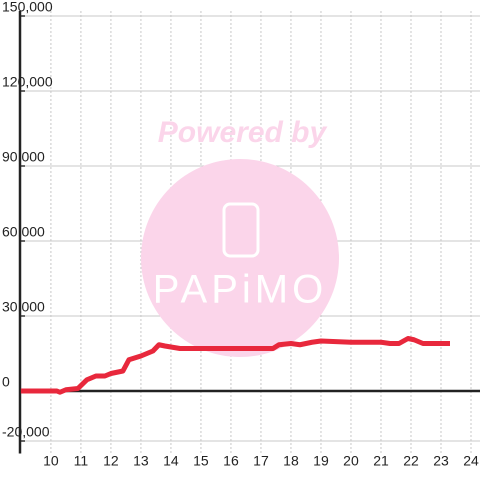  I want to click on watermark-logo: PAPiMO, so click(240, 290).